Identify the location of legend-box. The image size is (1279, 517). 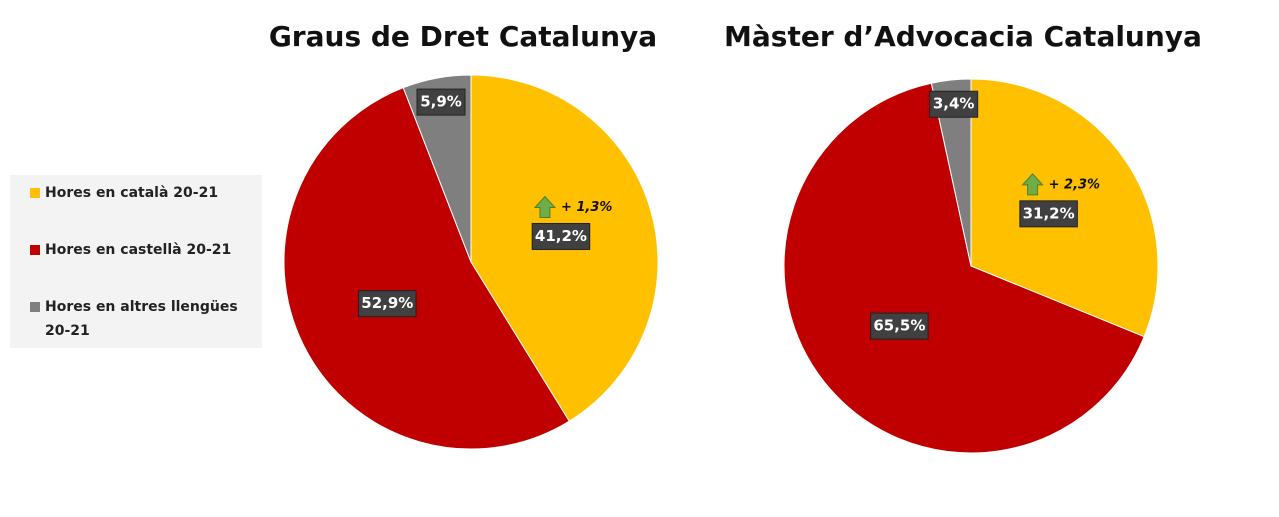
(136, 261).